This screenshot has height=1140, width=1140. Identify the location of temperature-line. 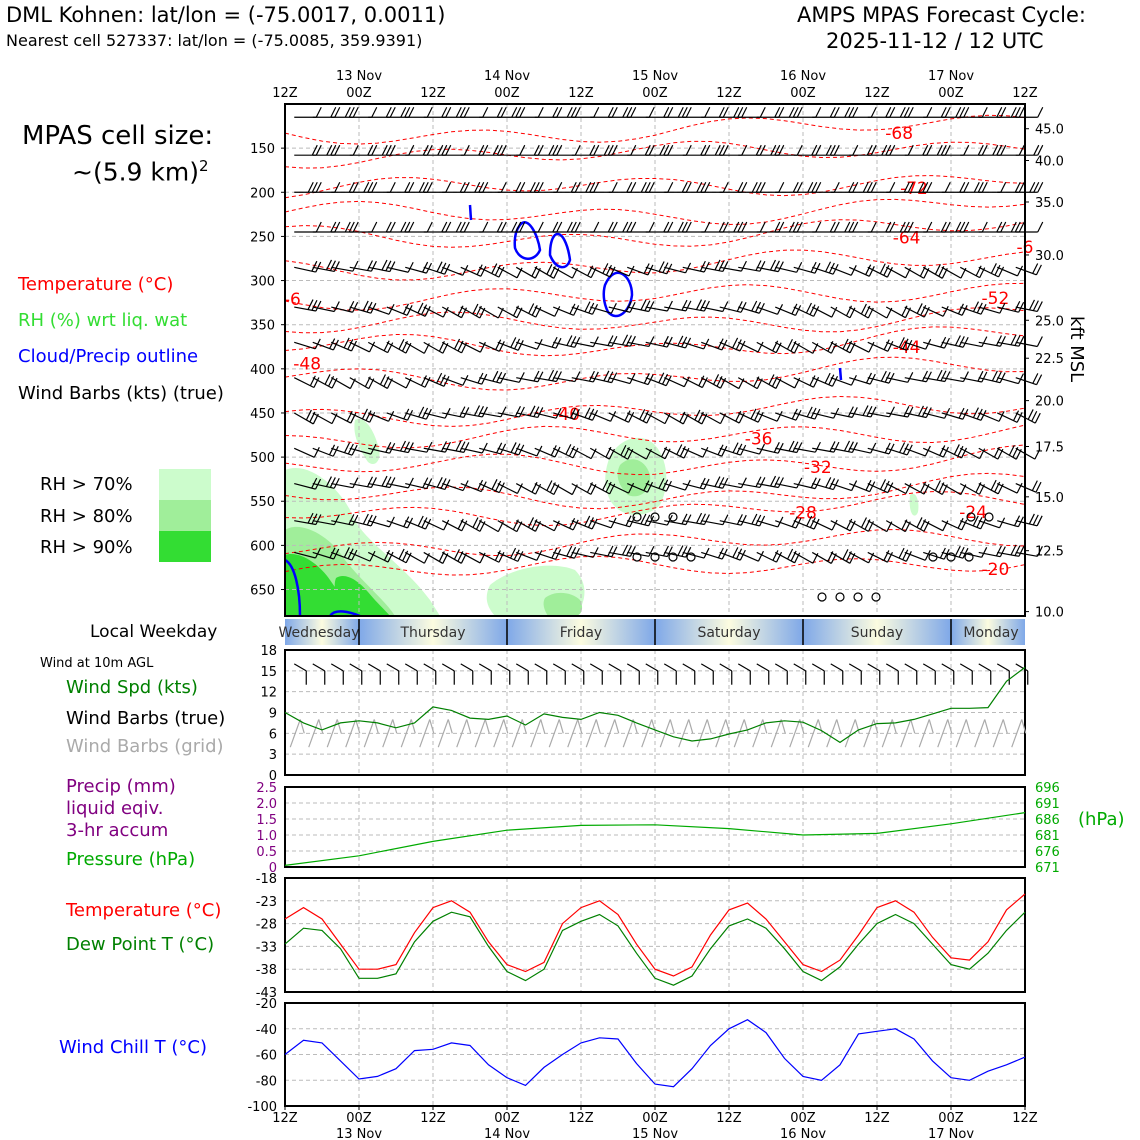
(655, 935).